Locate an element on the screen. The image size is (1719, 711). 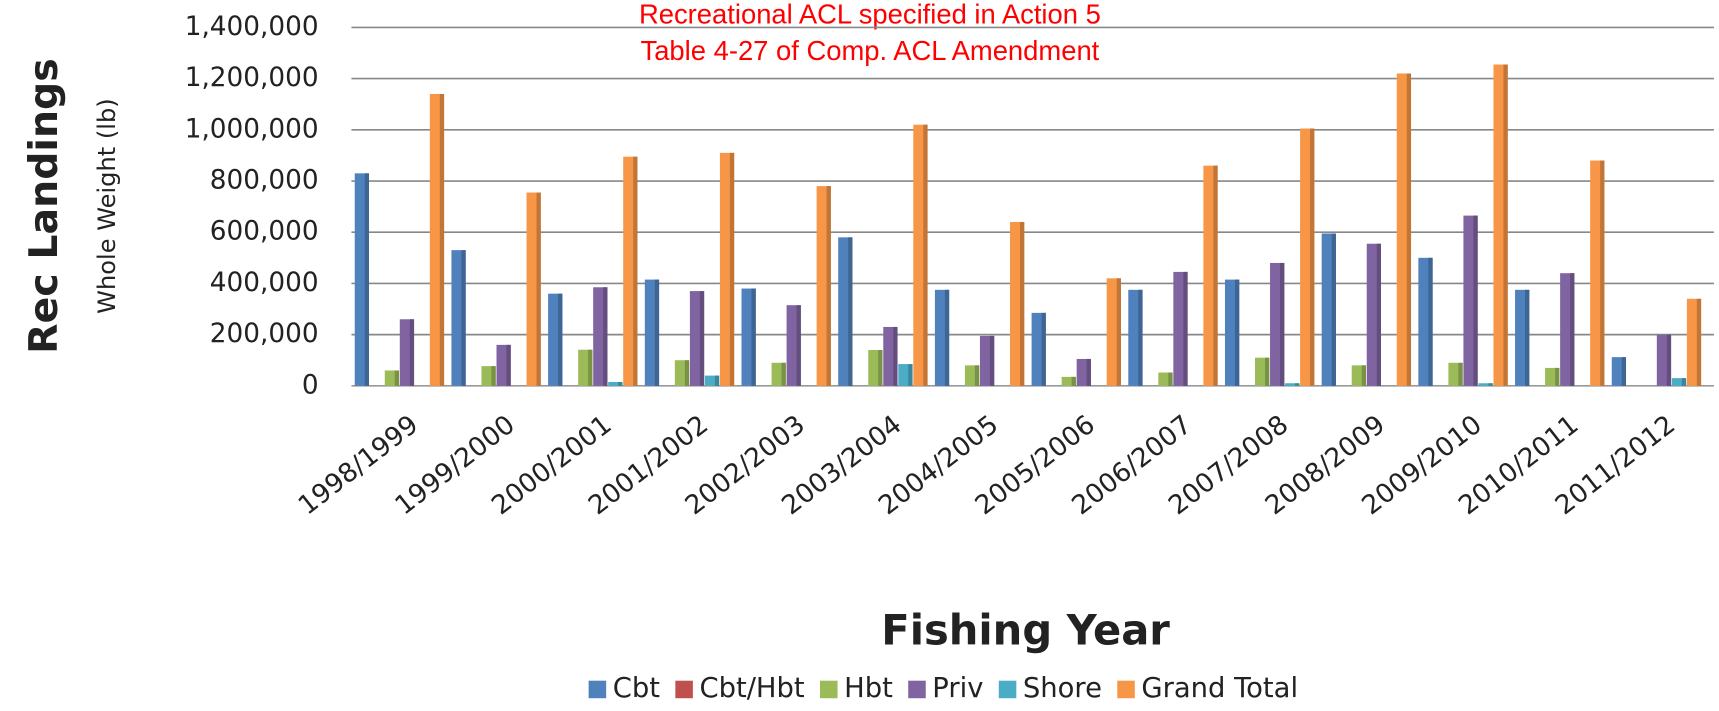
y-tick-label: 0 is located at coordinates (310, 385).